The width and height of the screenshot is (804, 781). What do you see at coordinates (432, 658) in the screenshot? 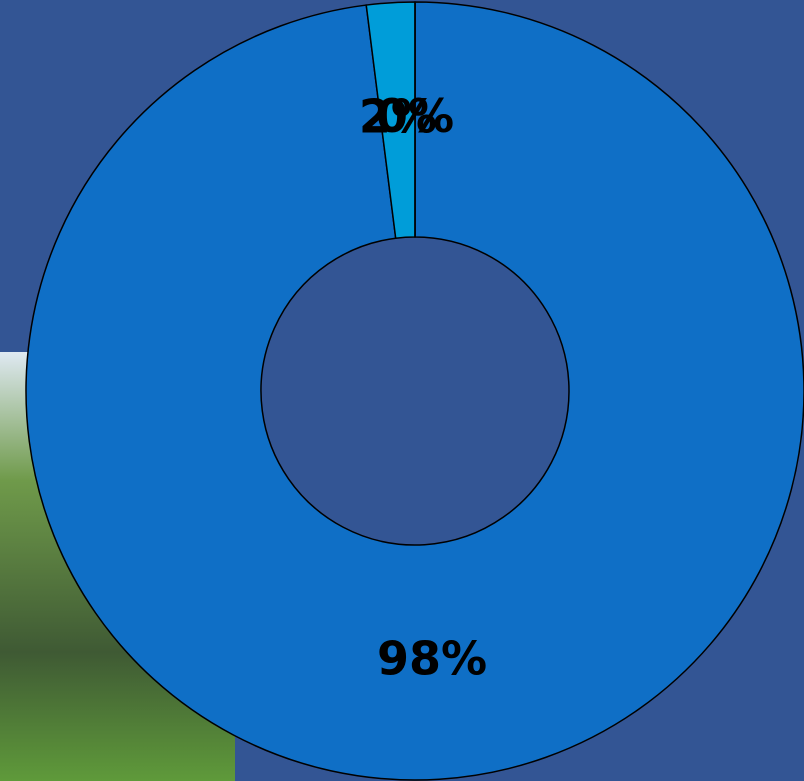
I see `data-label: 98%` at bounding box center [432, 658].